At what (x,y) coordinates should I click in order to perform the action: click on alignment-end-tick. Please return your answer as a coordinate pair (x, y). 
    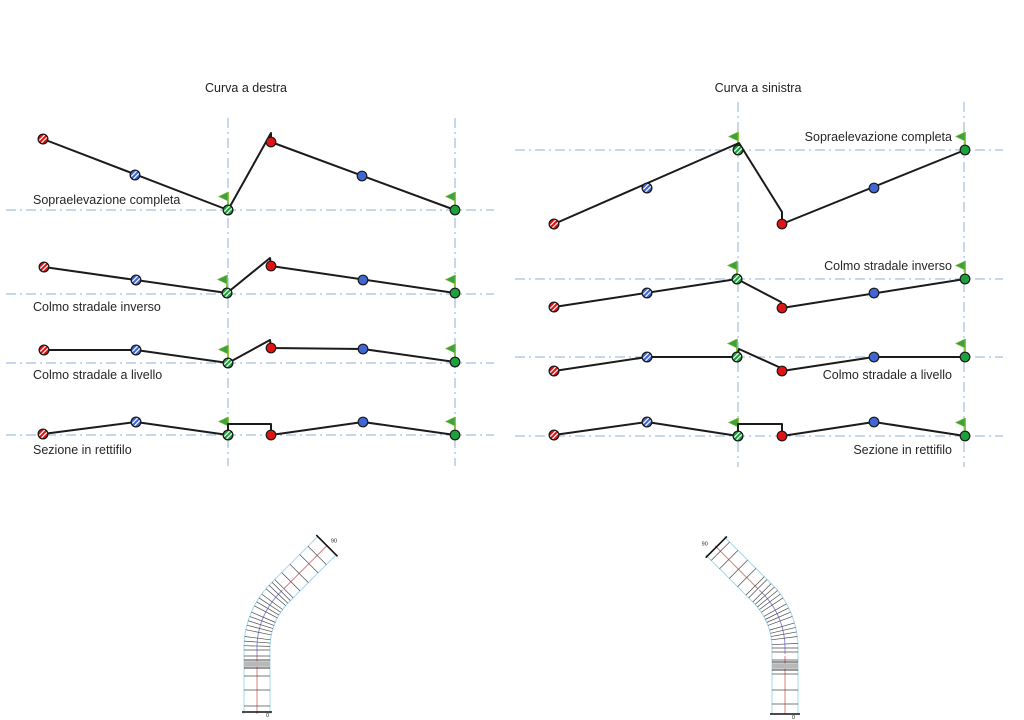
    Looking at the image, I should click on (716, 547).